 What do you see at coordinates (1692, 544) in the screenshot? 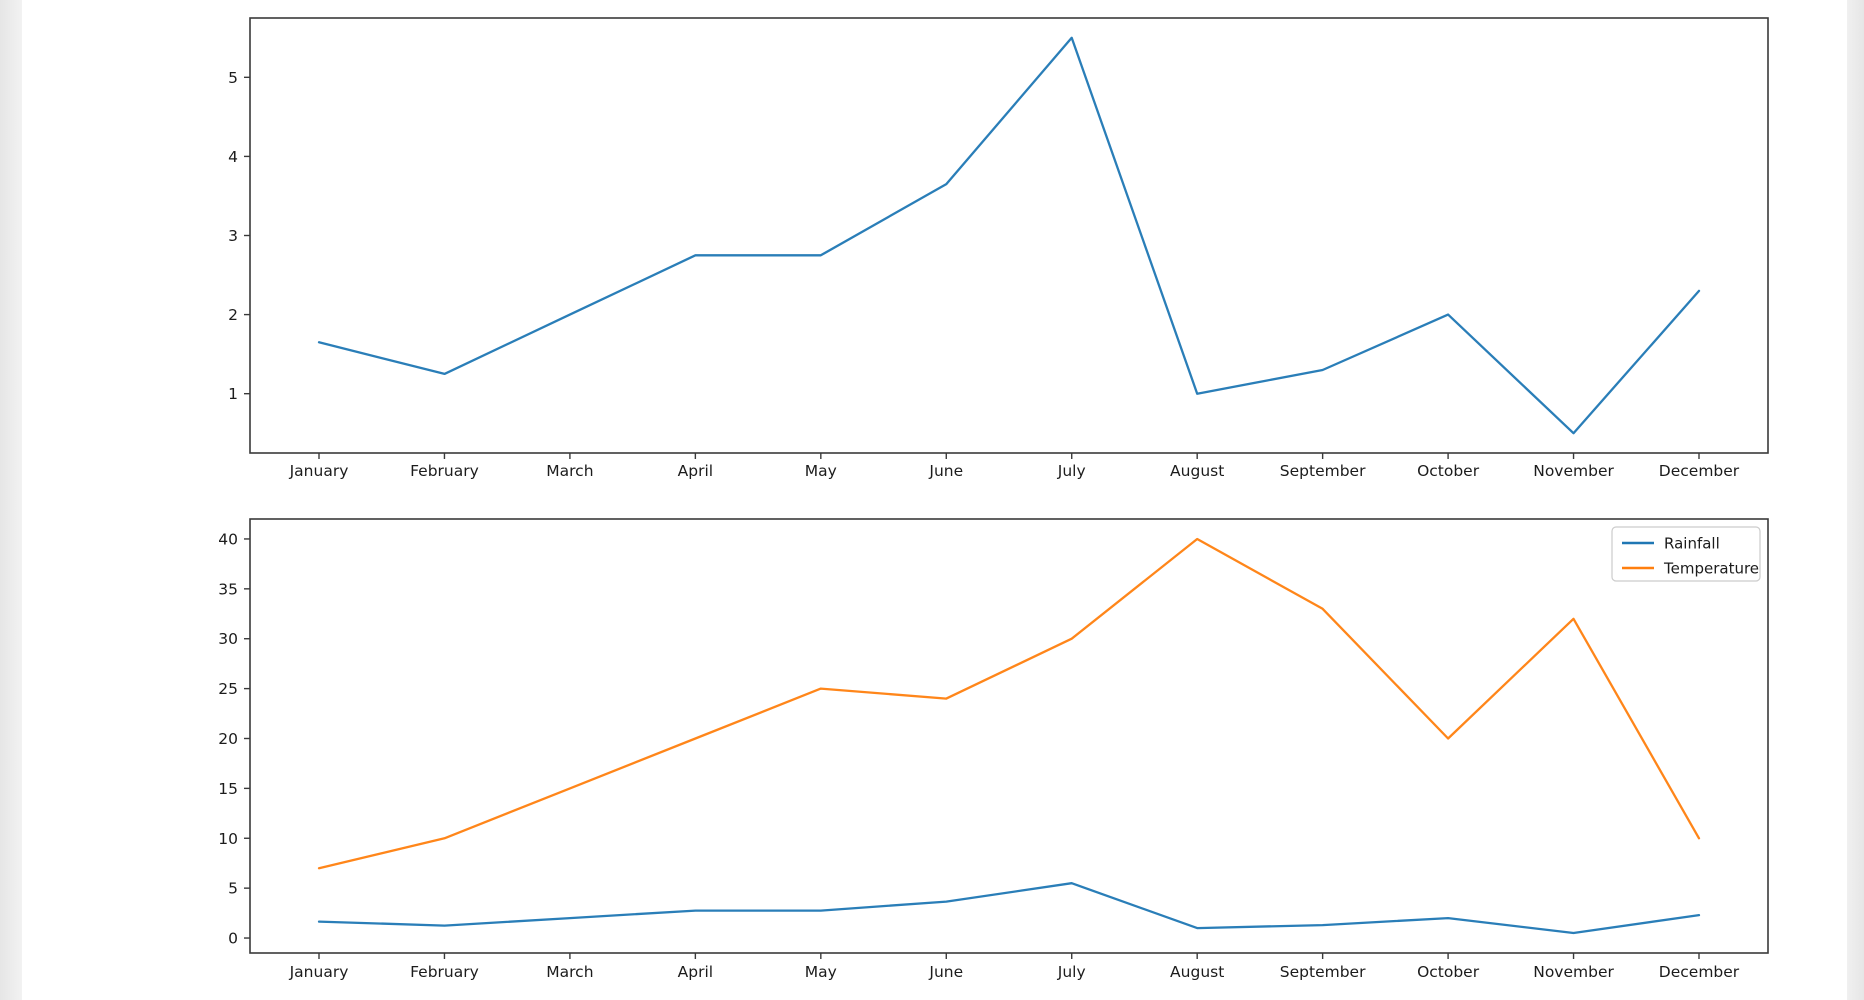
I see `legend-label-rainfall: Rainfall` at bounding box center [1692, 544].